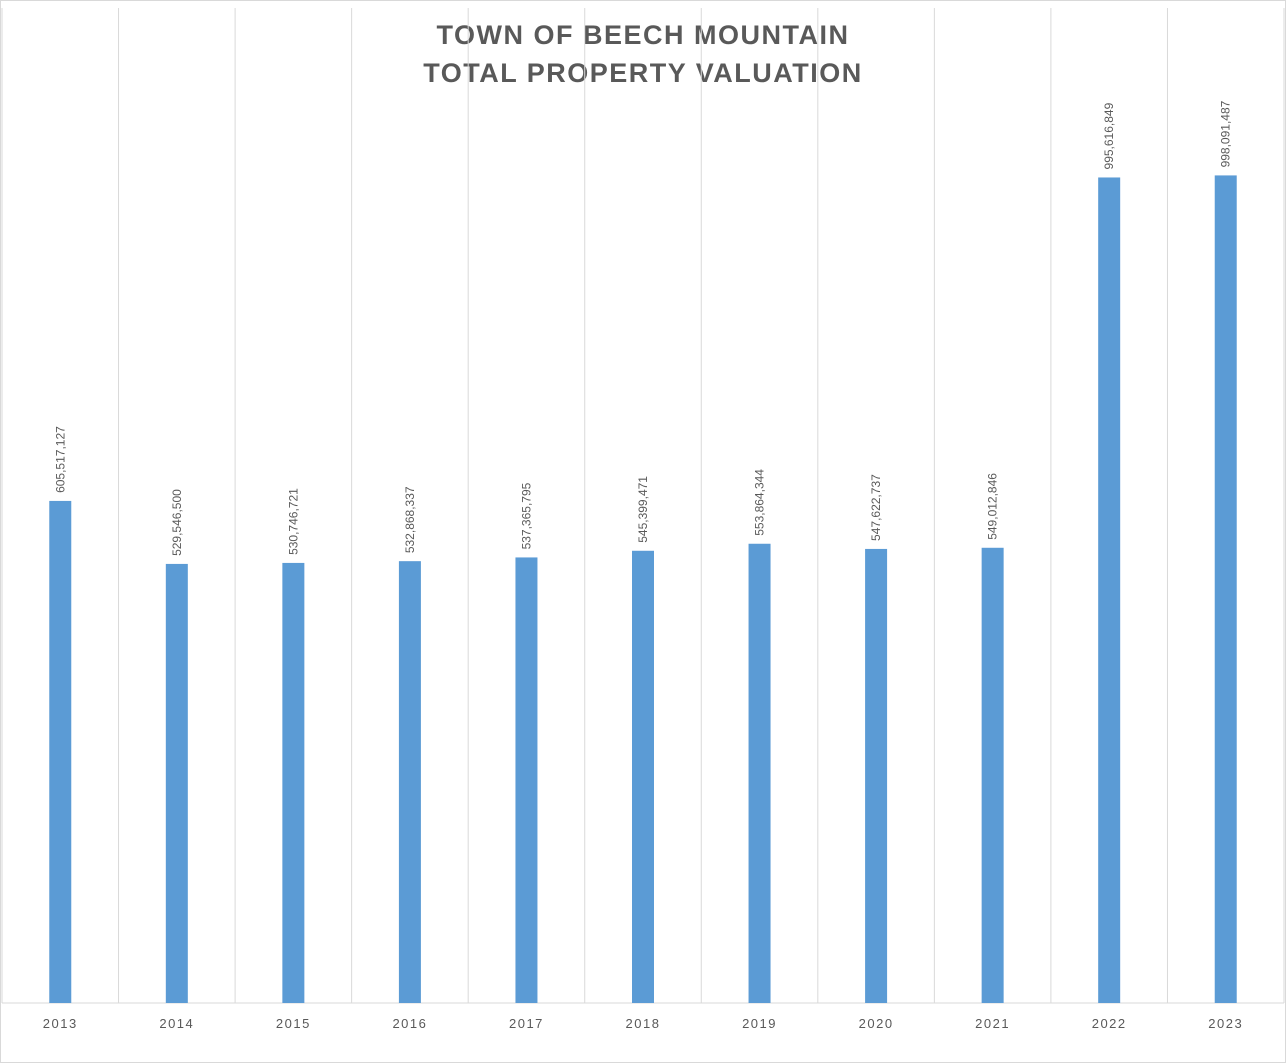  What do you see at coordinates (643, 509) in the screenshot?
I see `value-label: 545,399,471` at bounding box center [643, 509].